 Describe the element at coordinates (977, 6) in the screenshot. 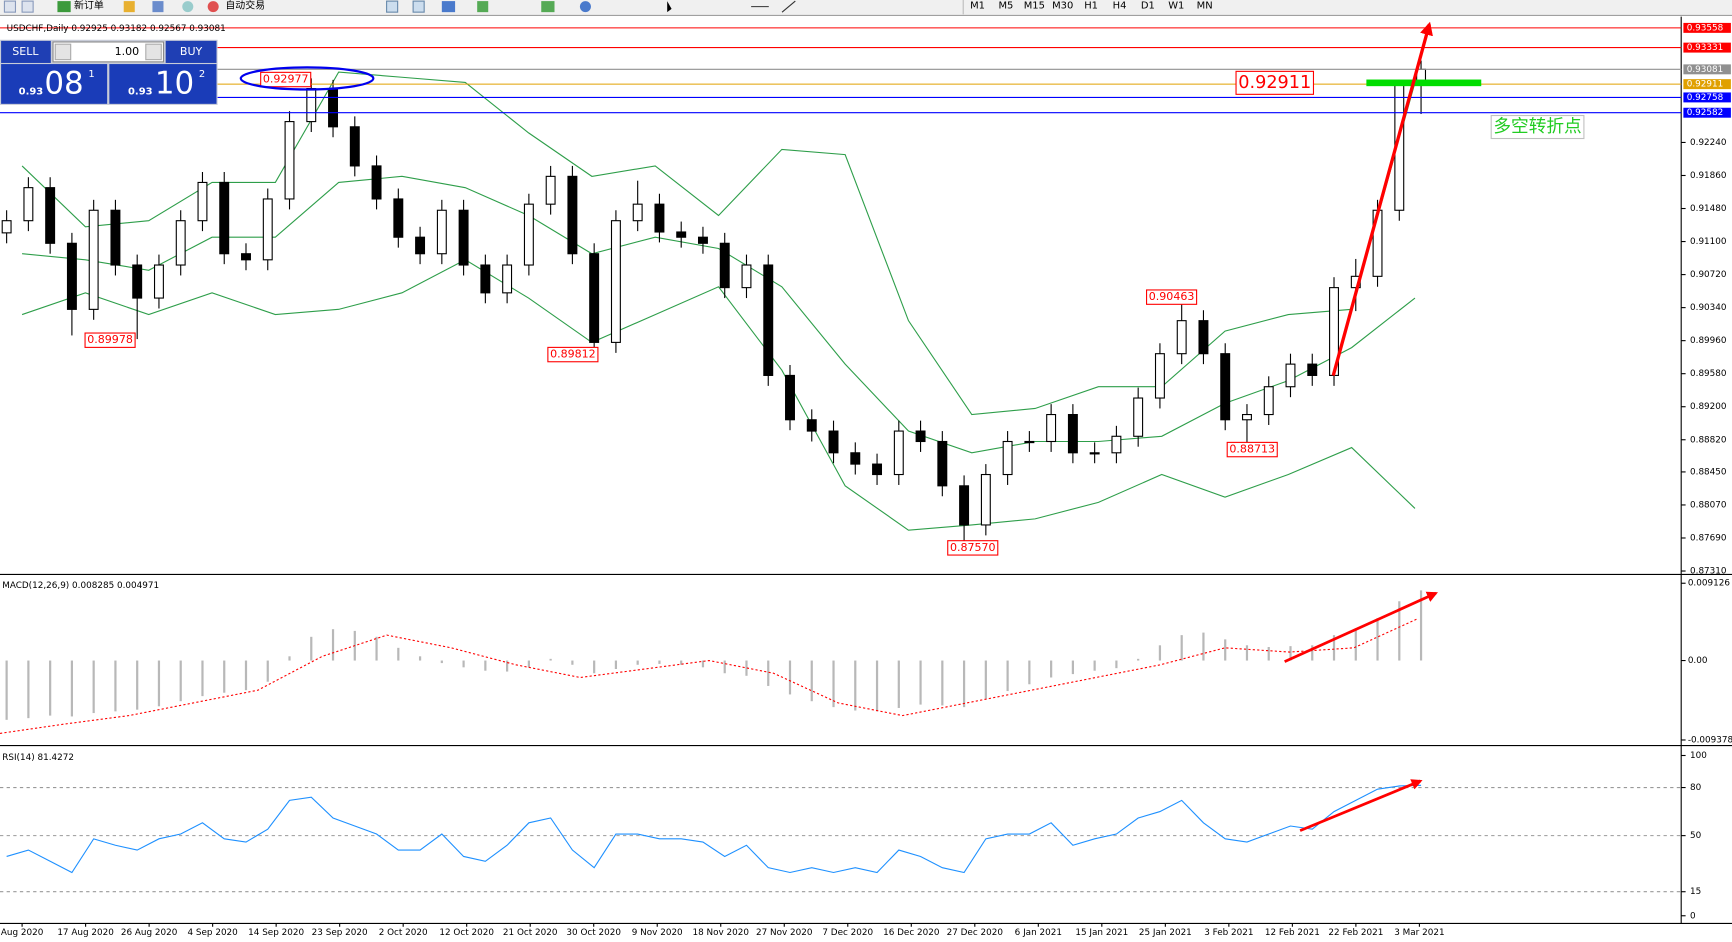

I see `timeframe-button: M1` at that location.